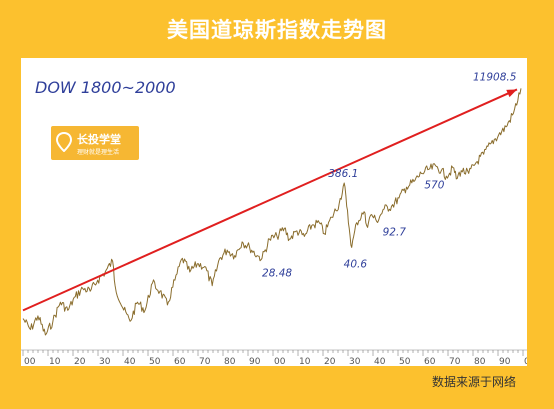  Describe the element at coordinates (64, 142) in the screenshot. I see `location-pin-icon` at that location.